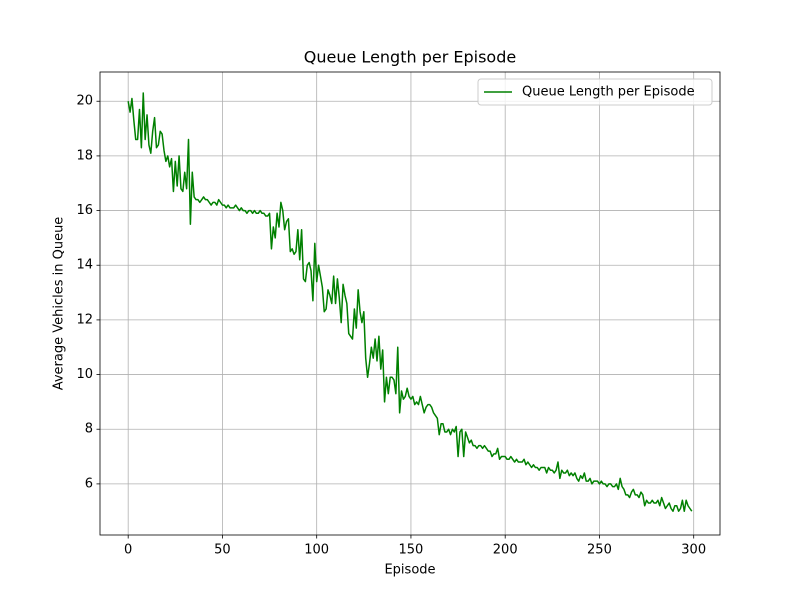 The height and width of the screenshot is (600, 800). What do you see at coordinates (84, 210) in the screenshot?
I see `y-tick-label: 16` at bounding box center [84, 210].